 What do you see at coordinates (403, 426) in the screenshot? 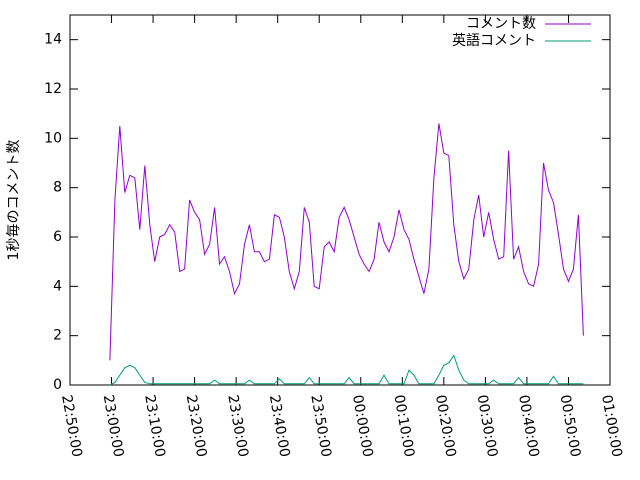
I see `x-tick-label: 00:10:00` at bounding box center [403, 426].